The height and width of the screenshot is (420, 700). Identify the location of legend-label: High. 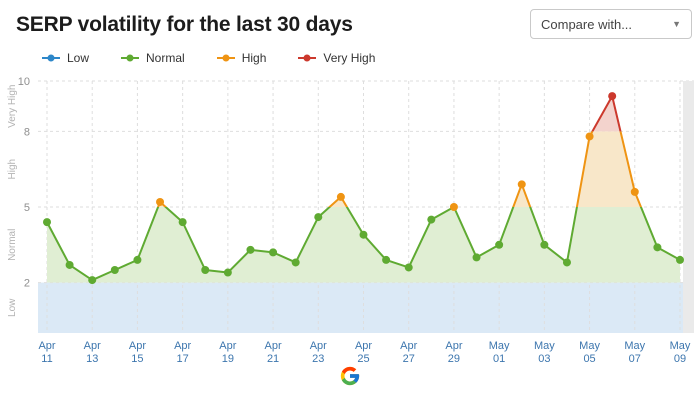
(254, 58).